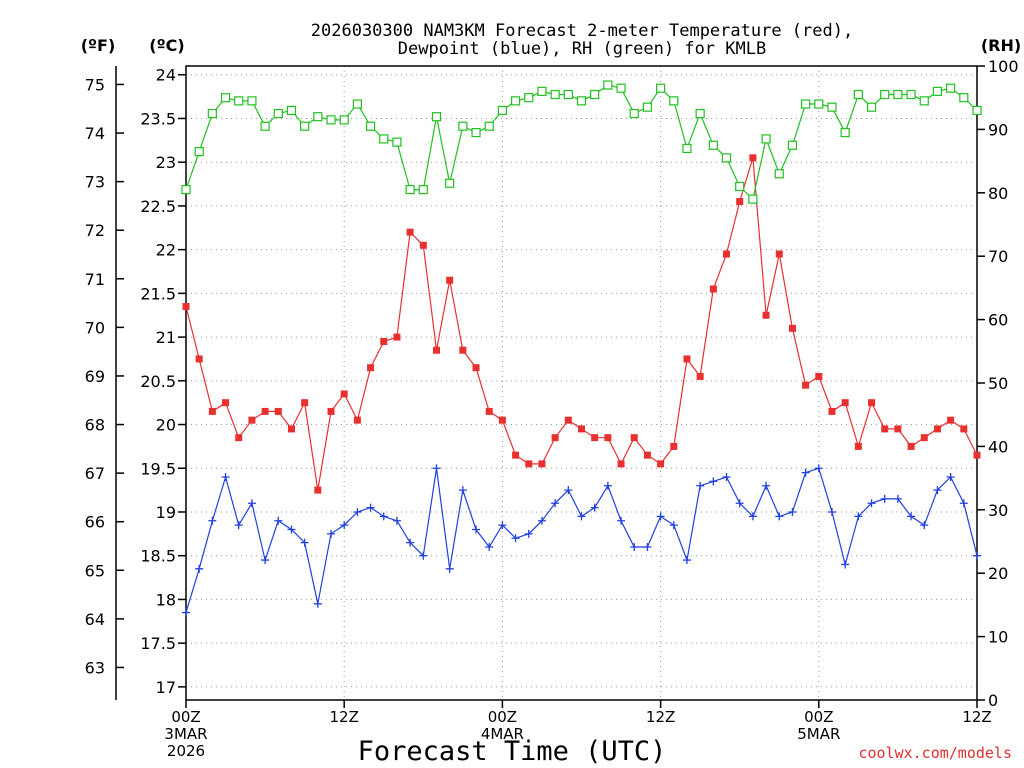  Describe the element at coordinates (95, 182) in the screenshot. I see `fahrenheit-tick-label: 73` at that location.